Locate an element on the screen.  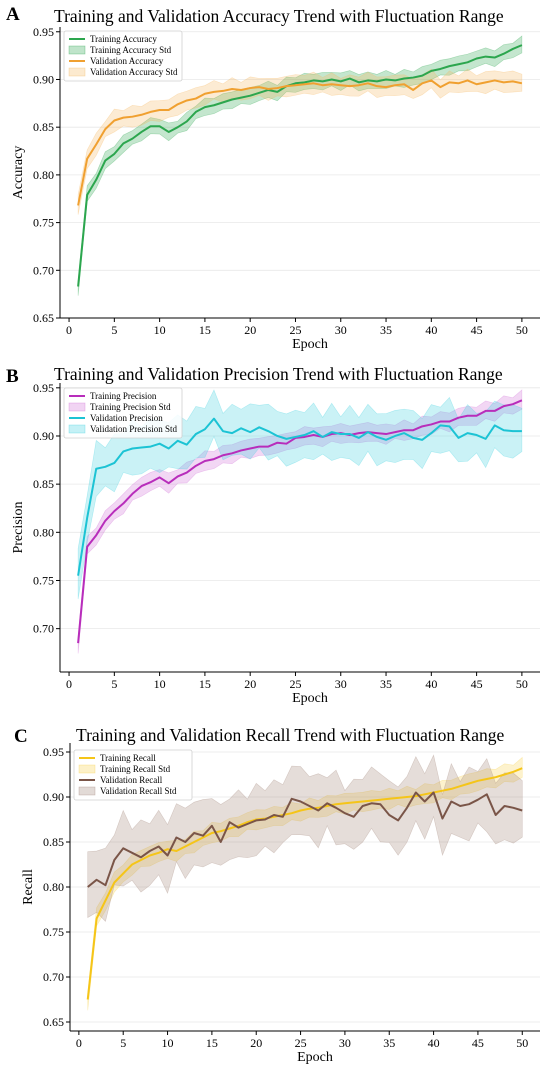
legend-entry: Training Recall Std is located at coordinates (135, 769).